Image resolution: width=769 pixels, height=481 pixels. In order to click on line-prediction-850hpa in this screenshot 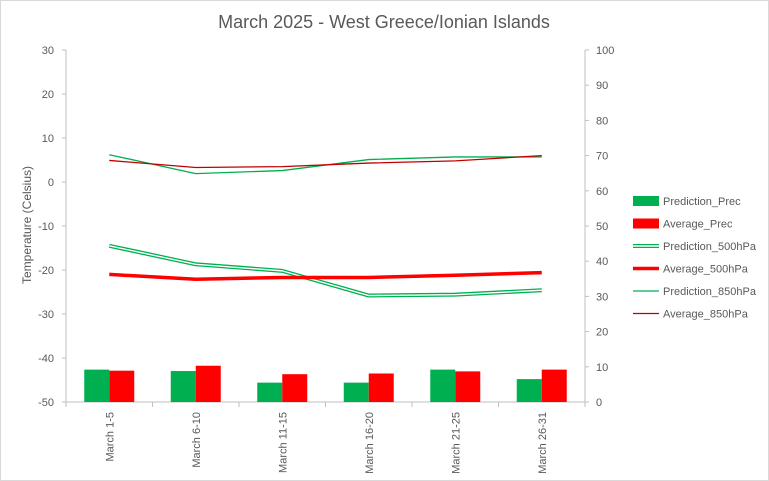, I will do `click(325, 164)`.